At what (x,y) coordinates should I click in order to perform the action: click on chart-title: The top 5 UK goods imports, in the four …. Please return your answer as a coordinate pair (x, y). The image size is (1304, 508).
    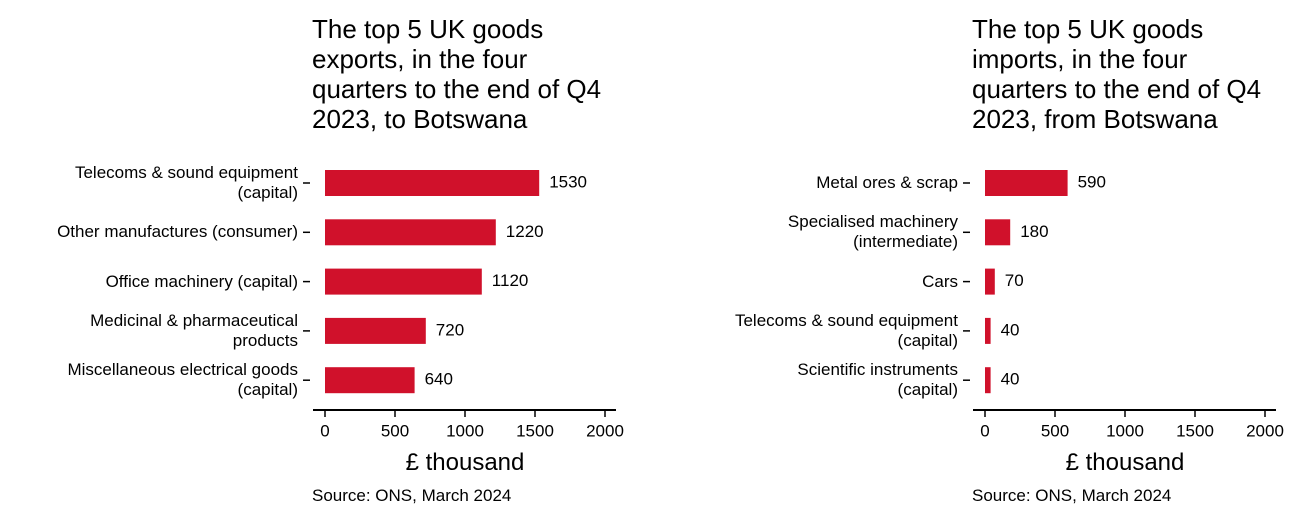
    Looking at the image, I should click on (1117, 74).